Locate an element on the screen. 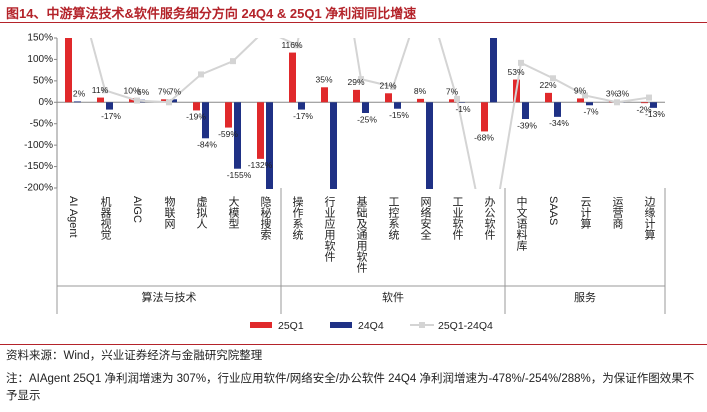 The height and width of the screenshot is (412, 707). divider is located at coordinates (353, 344).